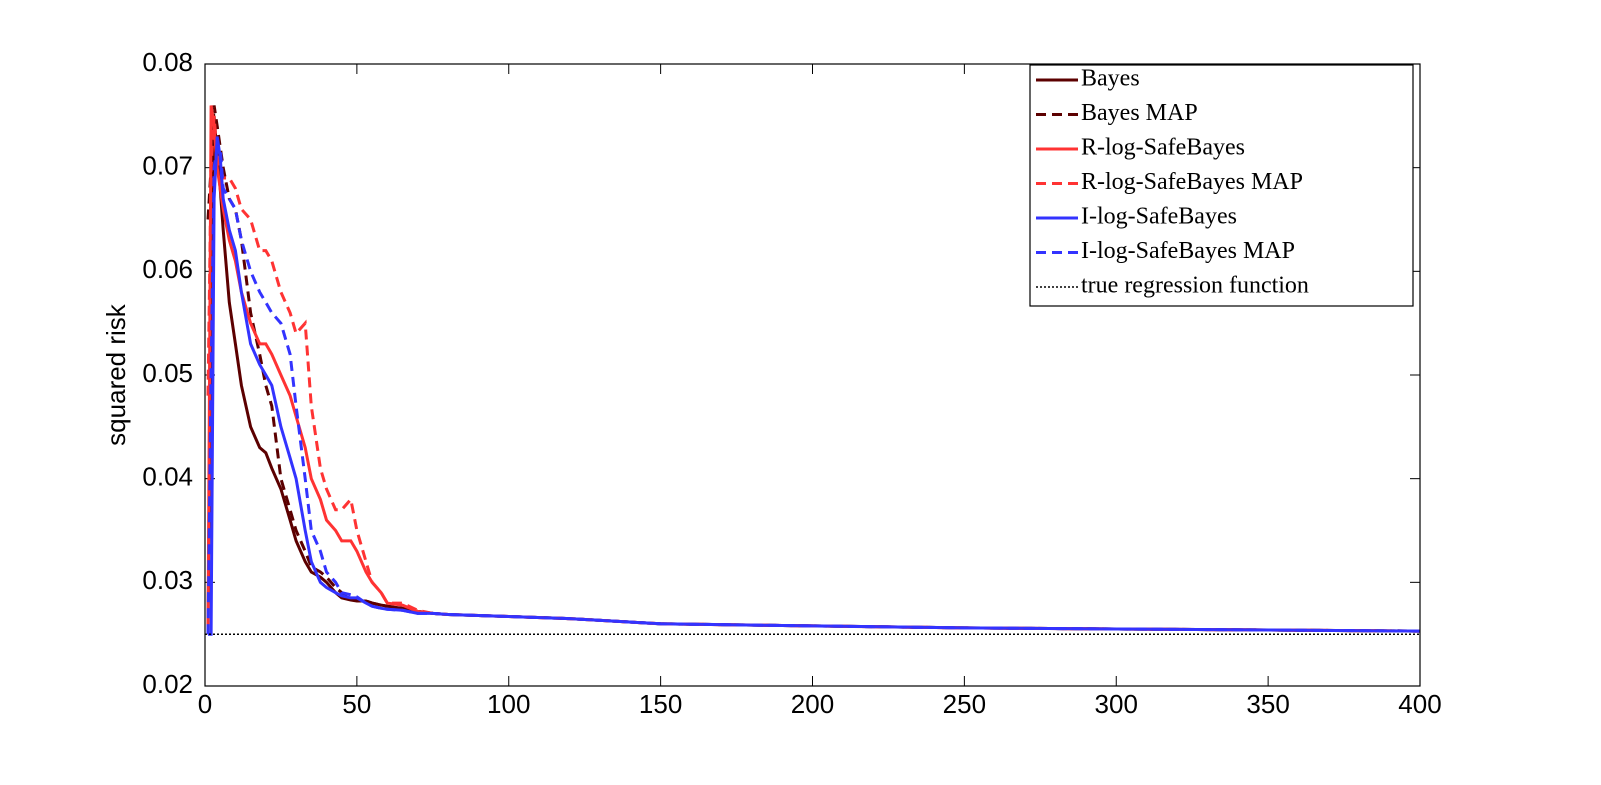  Describe the element at coordinates (1163, 148) in the screenshot. I see `legend-label: R-log-SafeBayes` at that location.